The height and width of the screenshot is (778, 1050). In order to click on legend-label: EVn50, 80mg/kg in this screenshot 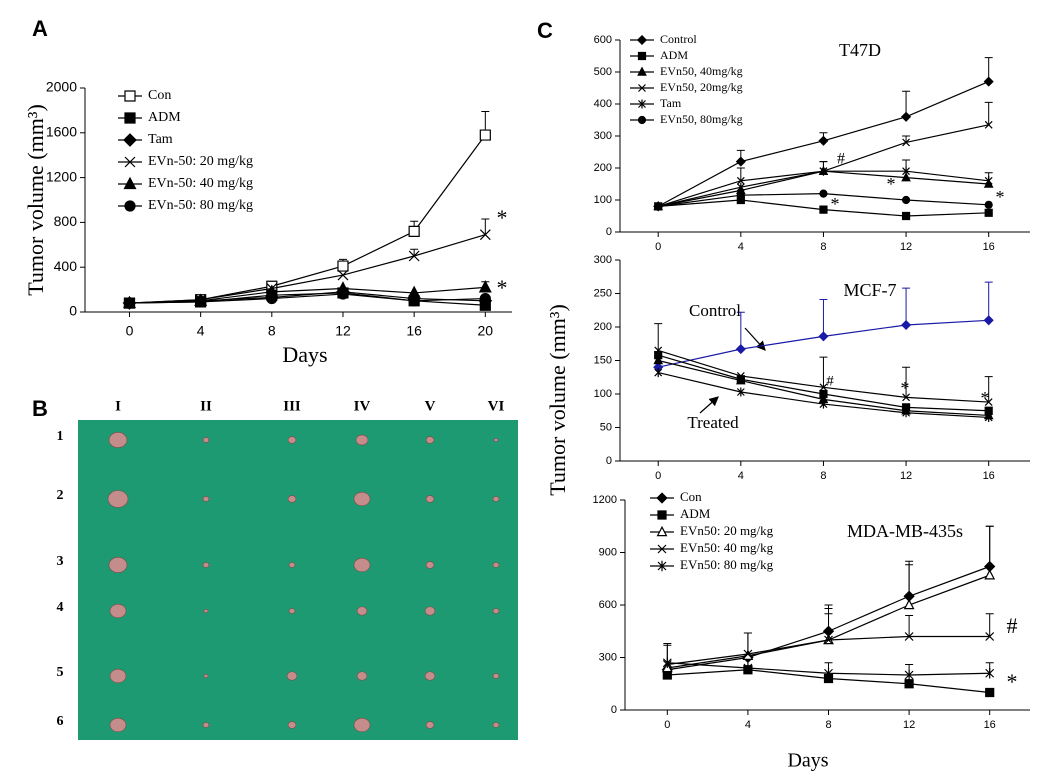, I will do `click(701, 119)`.